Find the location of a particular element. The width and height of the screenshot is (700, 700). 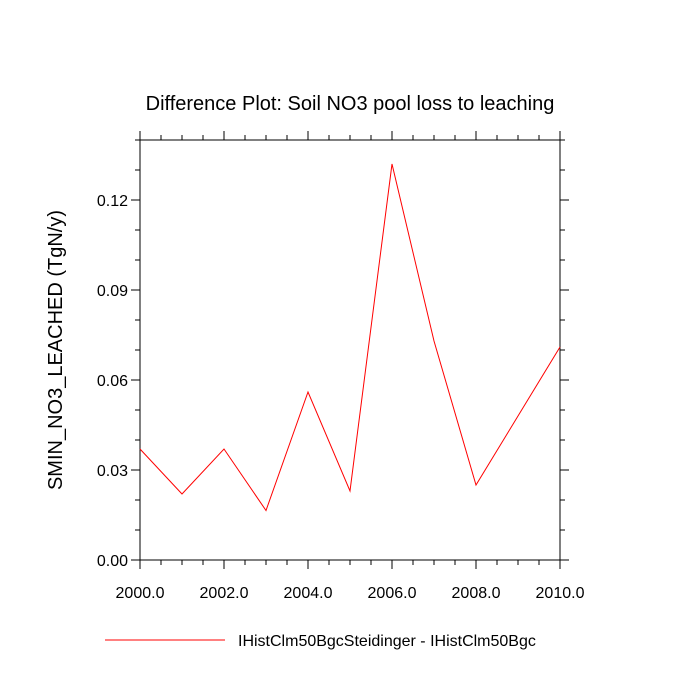

x-tick-label: 2004.0 is located at coordinates (308, 593).